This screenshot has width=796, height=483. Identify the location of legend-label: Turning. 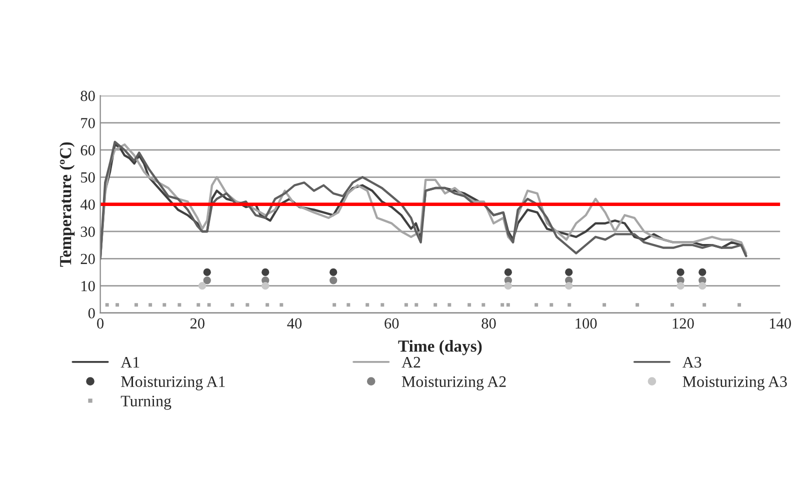
(146, 403).